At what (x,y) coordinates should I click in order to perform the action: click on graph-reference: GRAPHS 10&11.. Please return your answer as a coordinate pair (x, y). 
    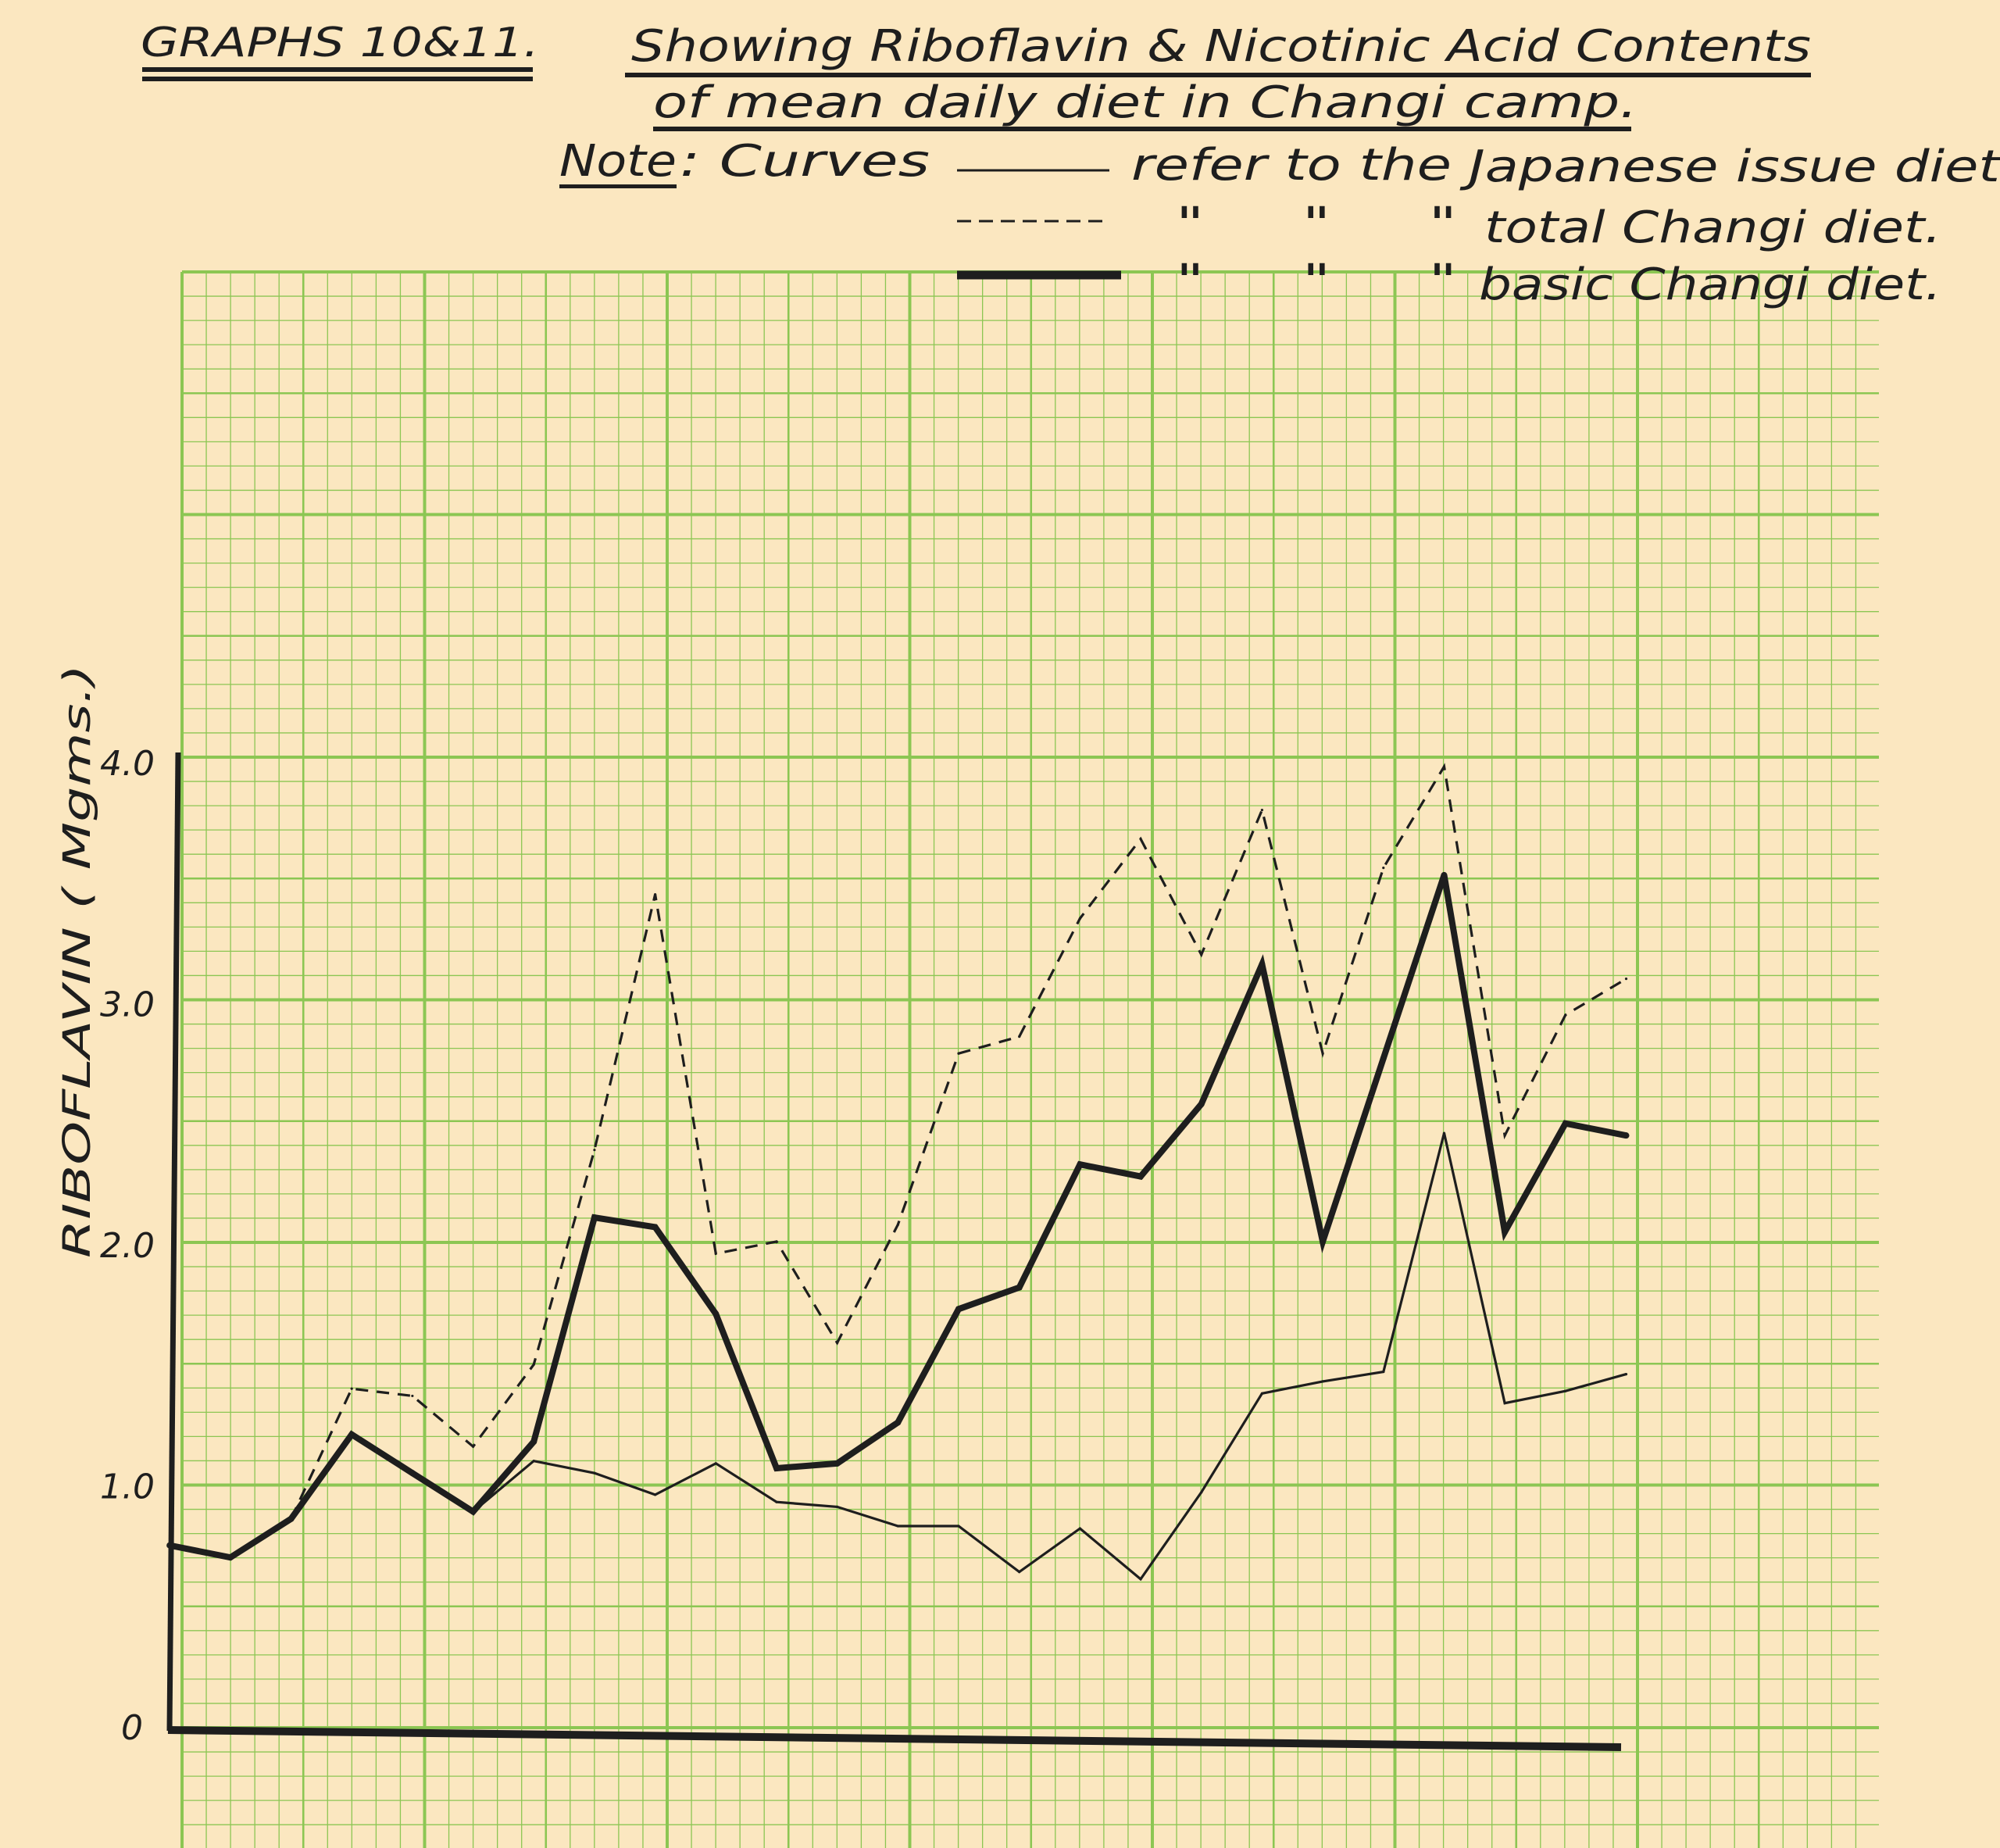
    Looking at the image, I should click on (340, 43).